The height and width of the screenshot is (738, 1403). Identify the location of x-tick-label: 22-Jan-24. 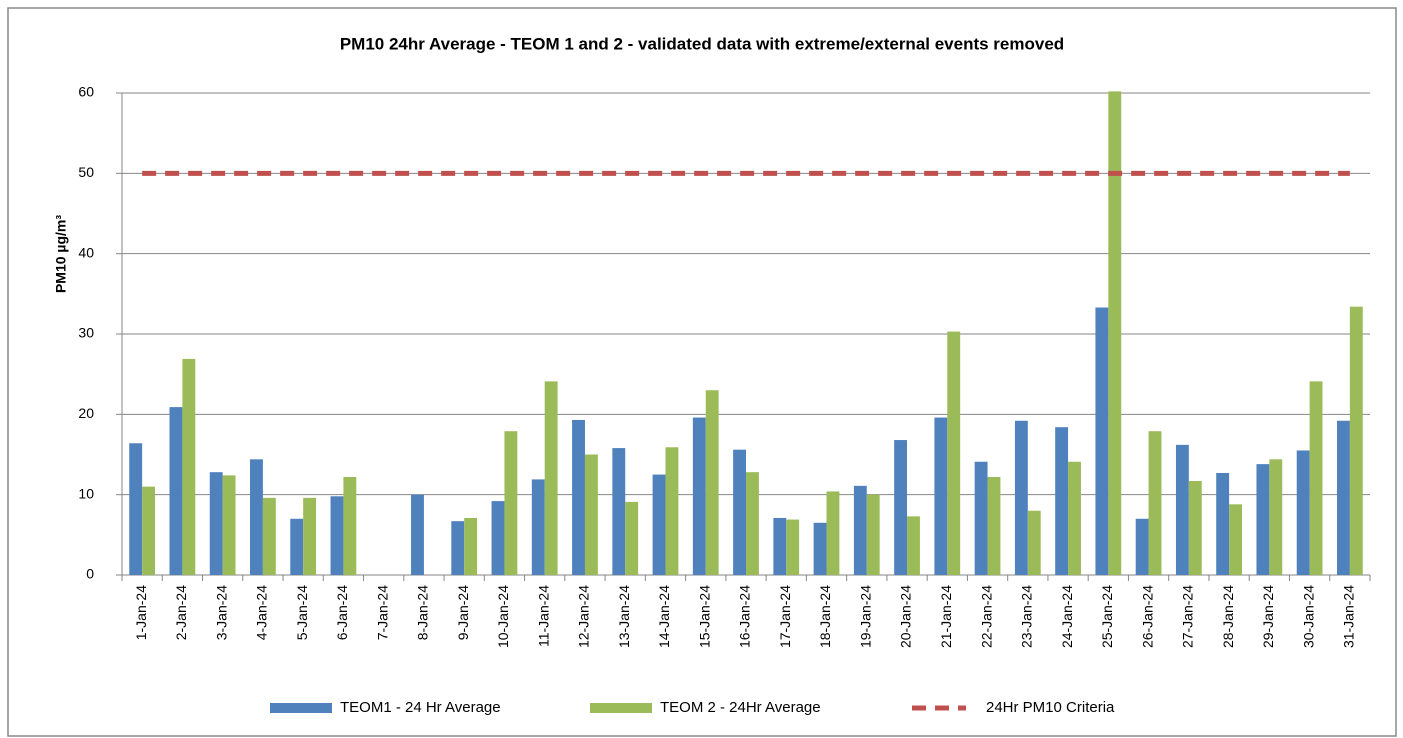
(986, 616).